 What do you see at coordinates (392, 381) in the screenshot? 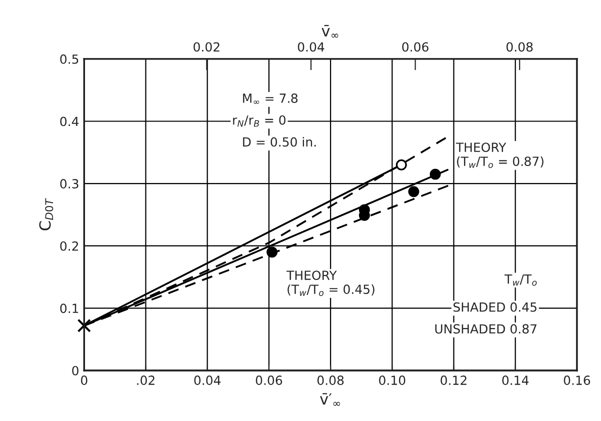
I see `x-tick-label: 0.10` at bounding box center [392, 381].